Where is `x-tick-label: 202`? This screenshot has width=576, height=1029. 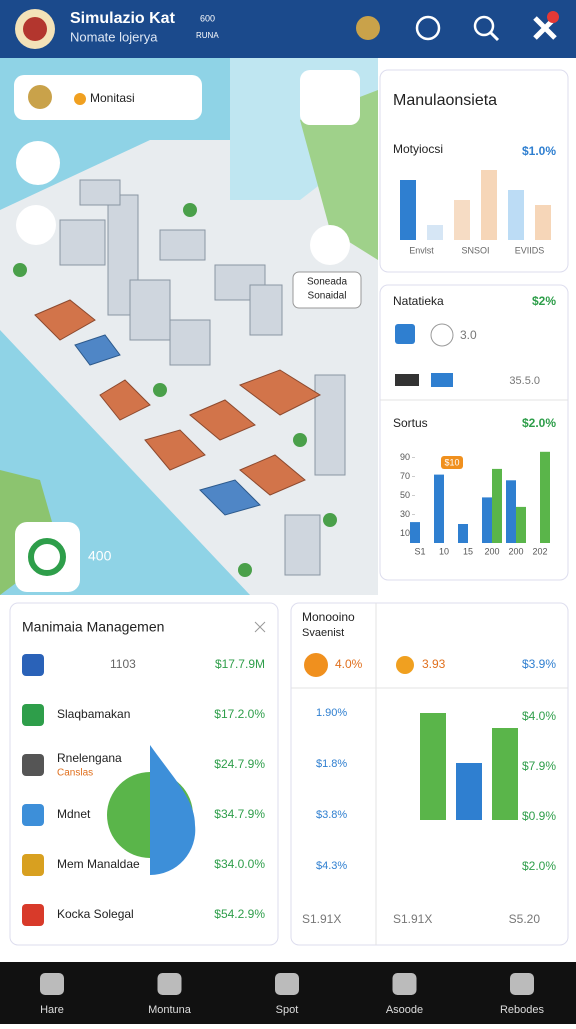
x-tick-label: 202 is located at coordinates (539, 551).